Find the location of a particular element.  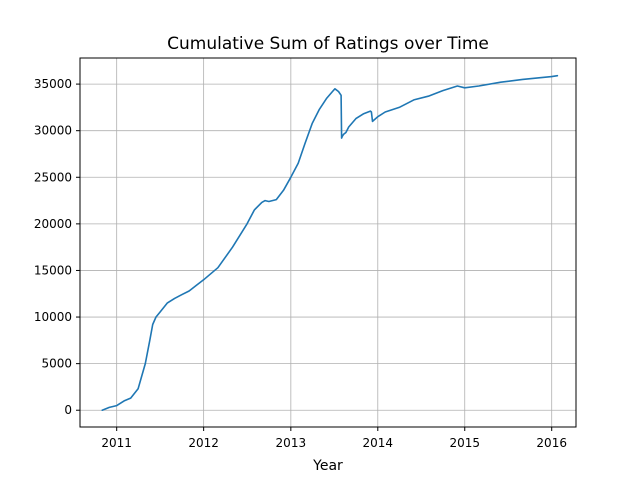

x-tick-label: 2015 is located at coordinates (464, 443).